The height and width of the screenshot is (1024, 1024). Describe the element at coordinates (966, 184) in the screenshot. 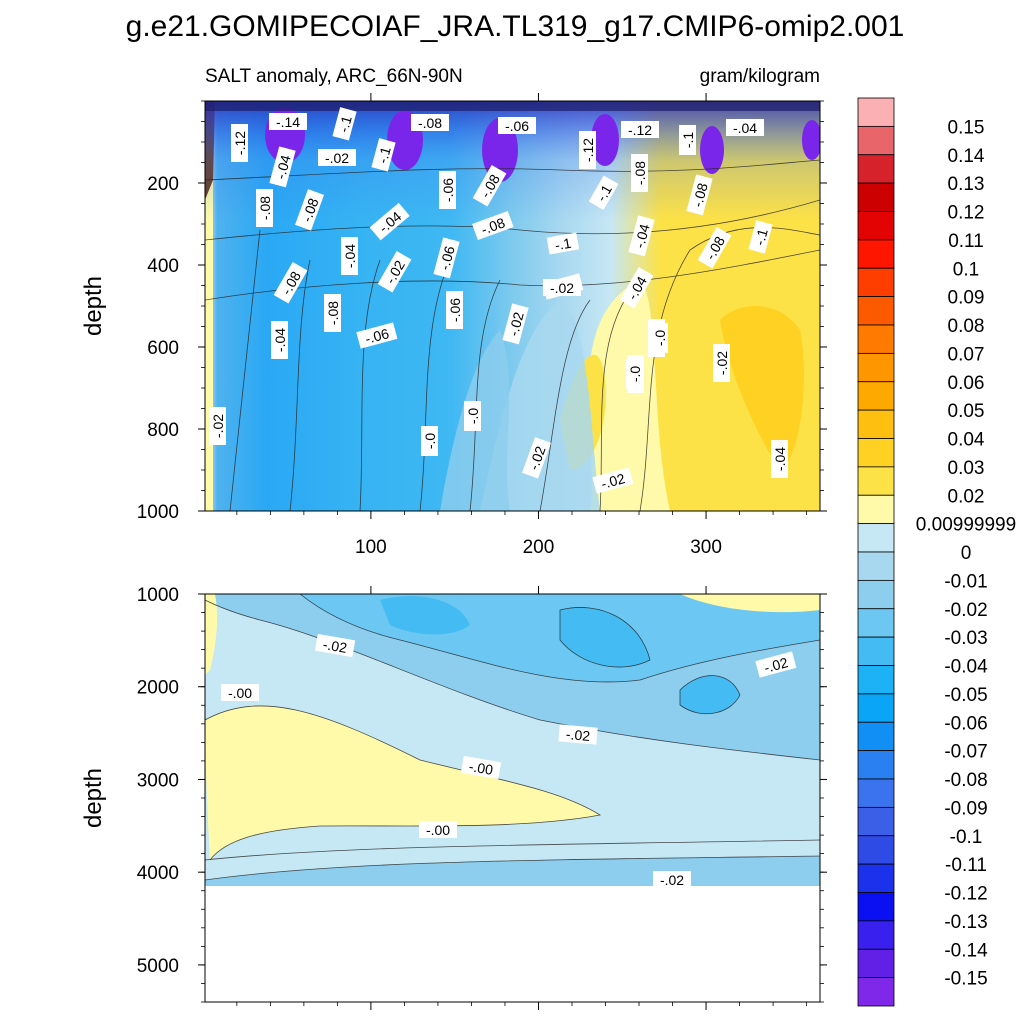

I see `colorbar-label: 0.13` at that location.